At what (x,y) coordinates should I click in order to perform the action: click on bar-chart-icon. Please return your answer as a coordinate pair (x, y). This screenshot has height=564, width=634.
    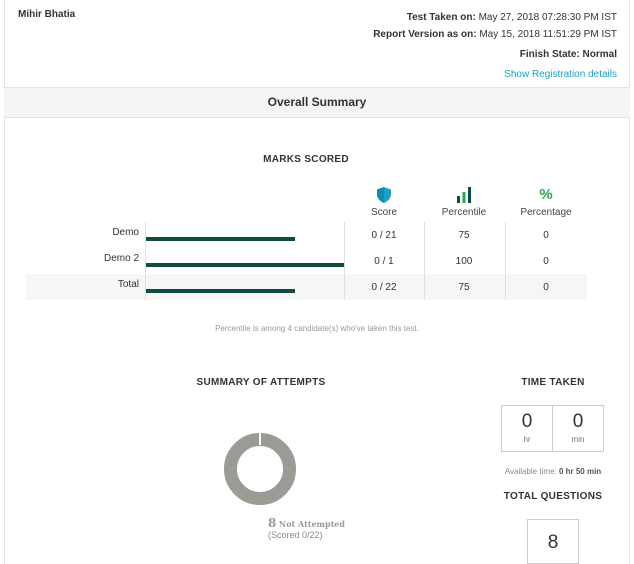
    Looking at the image, I should click on (464, 195).